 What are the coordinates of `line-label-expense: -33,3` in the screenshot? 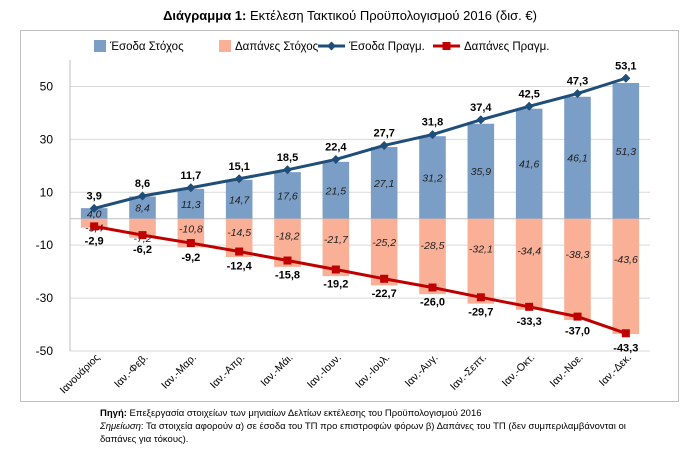 It's located at (529, 322).